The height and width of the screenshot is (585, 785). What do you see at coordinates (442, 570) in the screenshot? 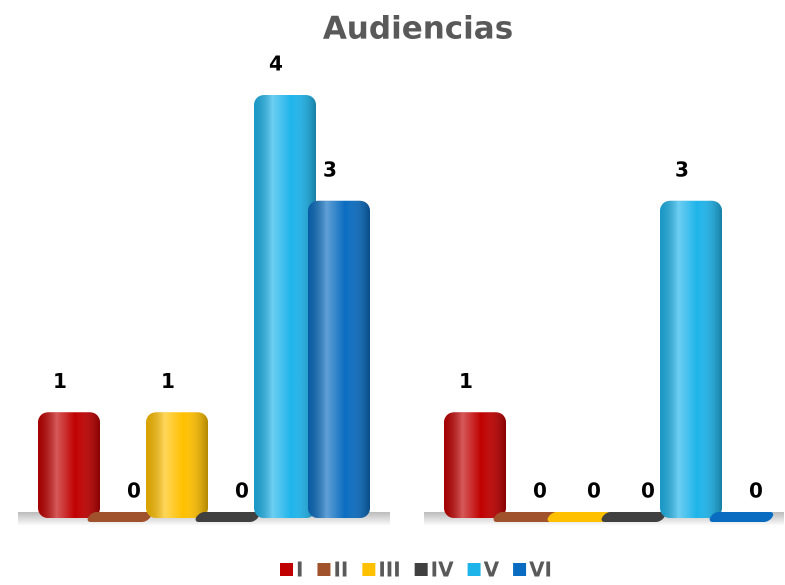
I see `legend-label: IV` at bounding box center [442, 570].